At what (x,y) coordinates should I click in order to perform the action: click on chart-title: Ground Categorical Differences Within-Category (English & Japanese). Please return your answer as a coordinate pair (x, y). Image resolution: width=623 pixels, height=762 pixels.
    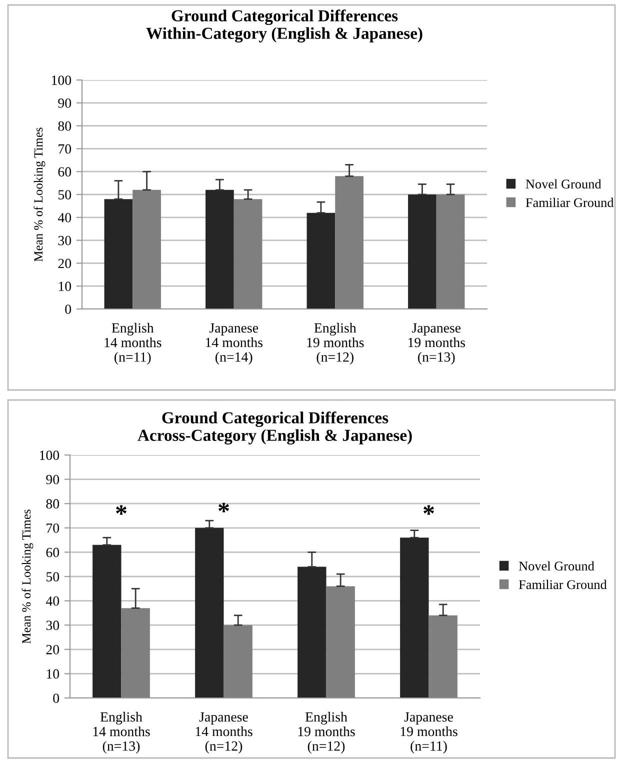
    Looking at the image, I should click on (284, 26).